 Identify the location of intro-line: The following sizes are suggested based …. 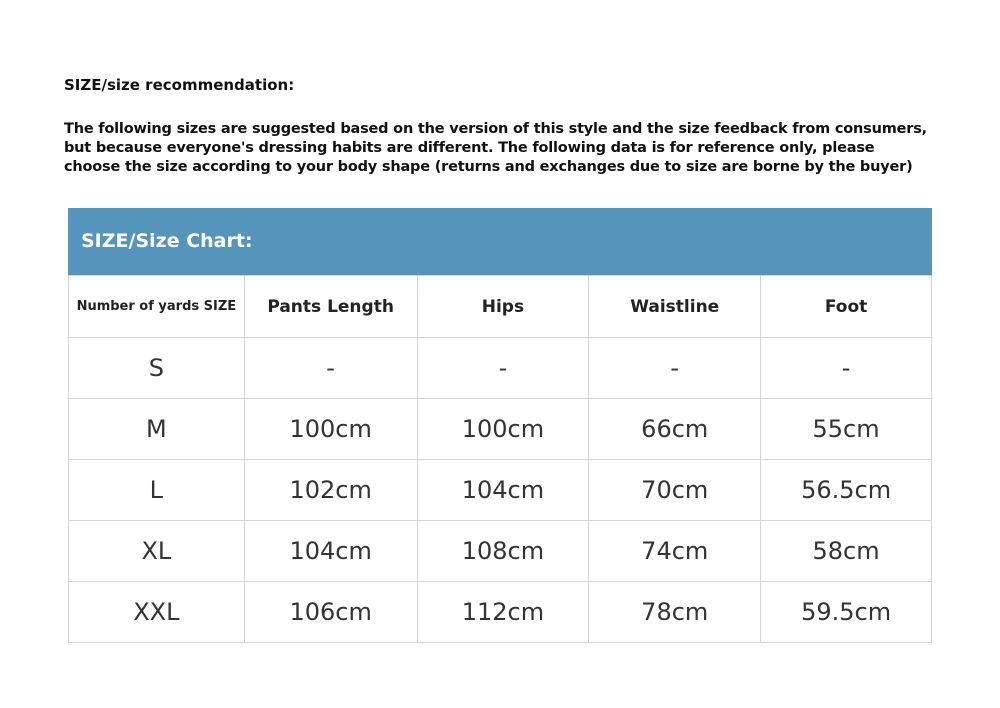
(495, 129).